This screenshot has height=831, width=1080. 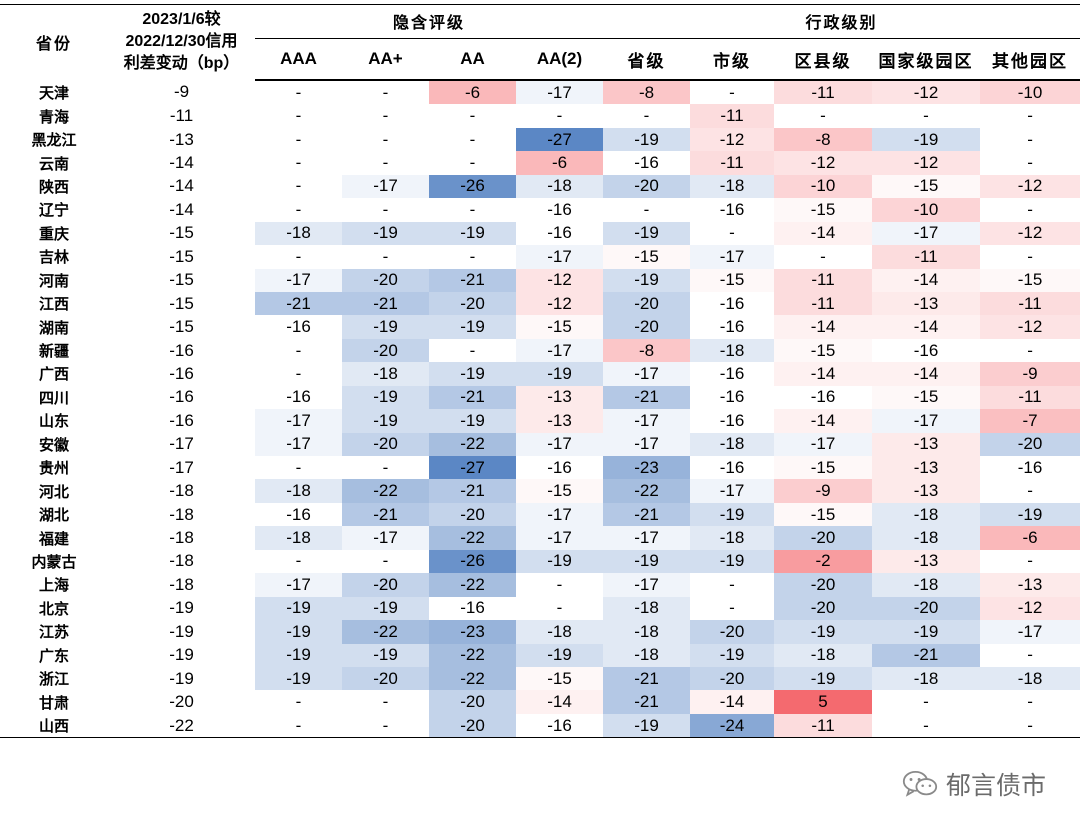 I want to click on table-row: 青海 -11 - - - - - -11 - - -, so click(x=540, y=116).